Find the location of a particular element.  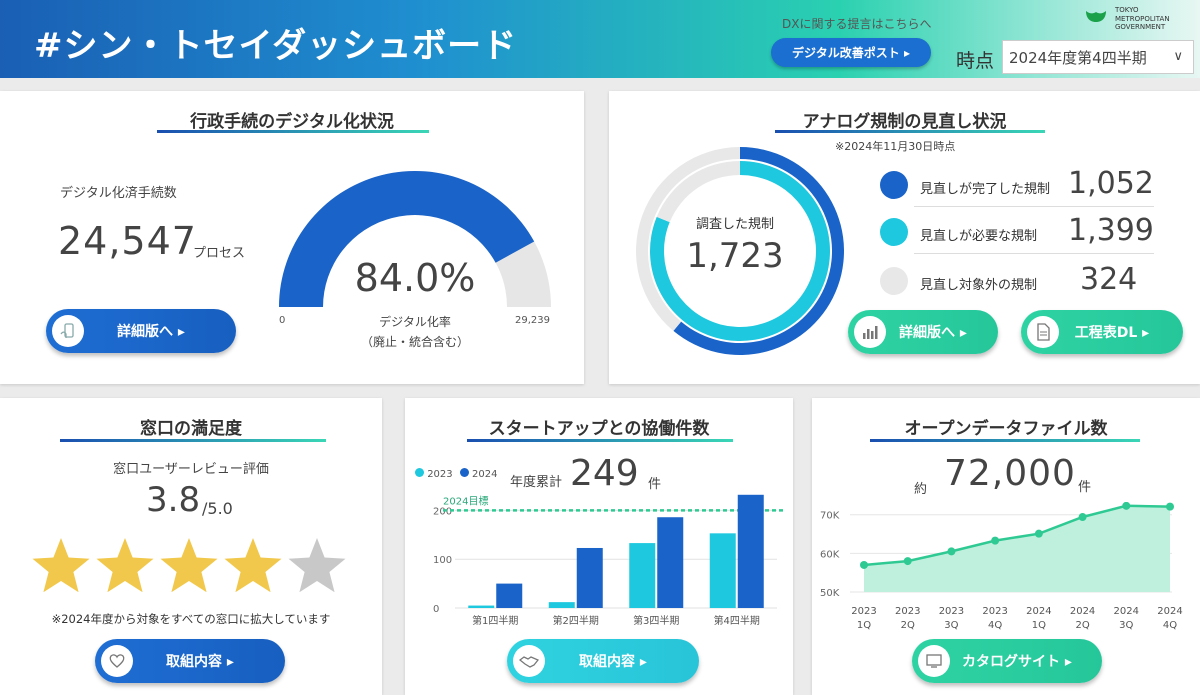

donut-center-value: 1,723 is located at coordinates (735, 256).